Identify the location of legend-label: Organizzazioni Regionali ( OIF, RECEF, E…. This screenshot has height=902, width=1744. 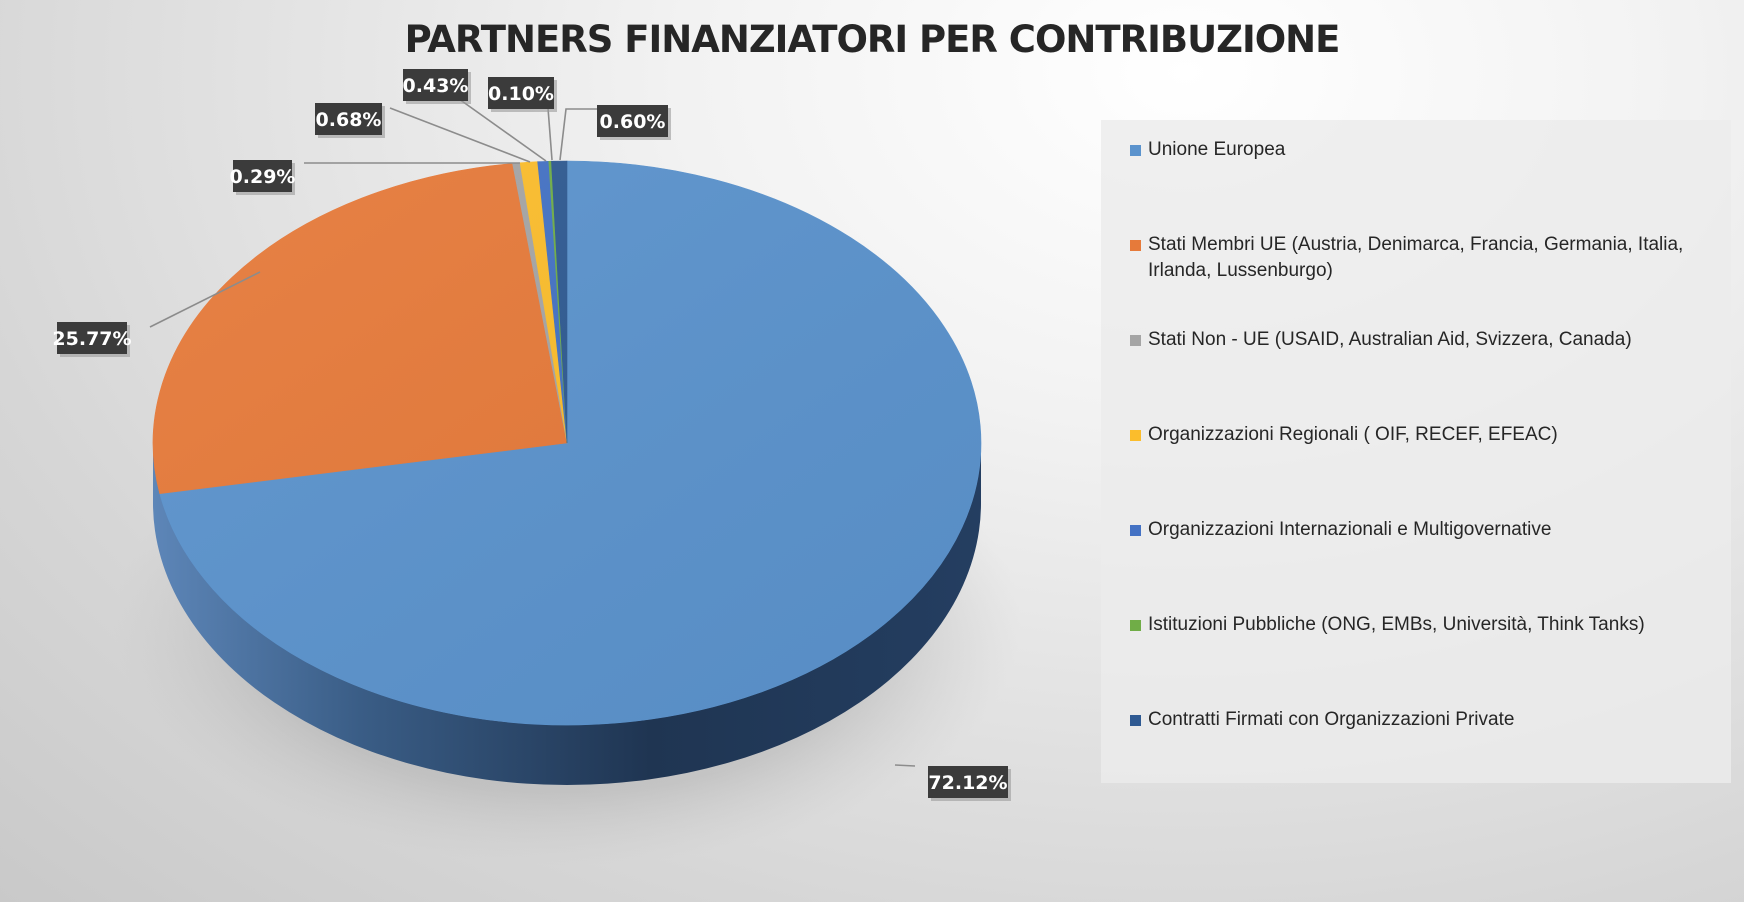
(1353, 434).